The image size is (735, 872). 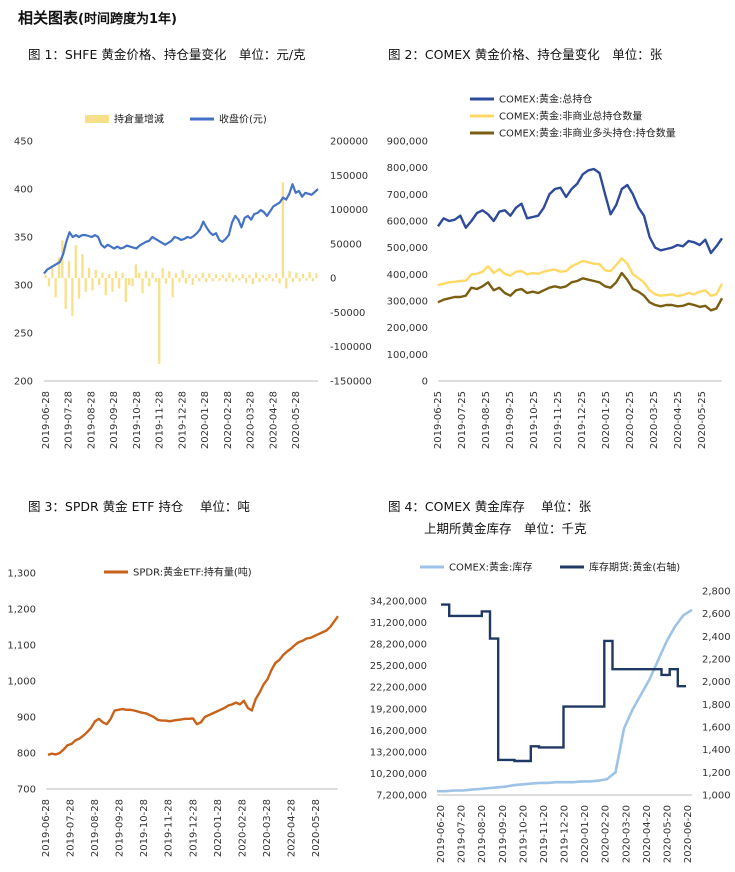 I want to click on c4-y-left-tick: 19,200,000, so click(x=398, y=709).